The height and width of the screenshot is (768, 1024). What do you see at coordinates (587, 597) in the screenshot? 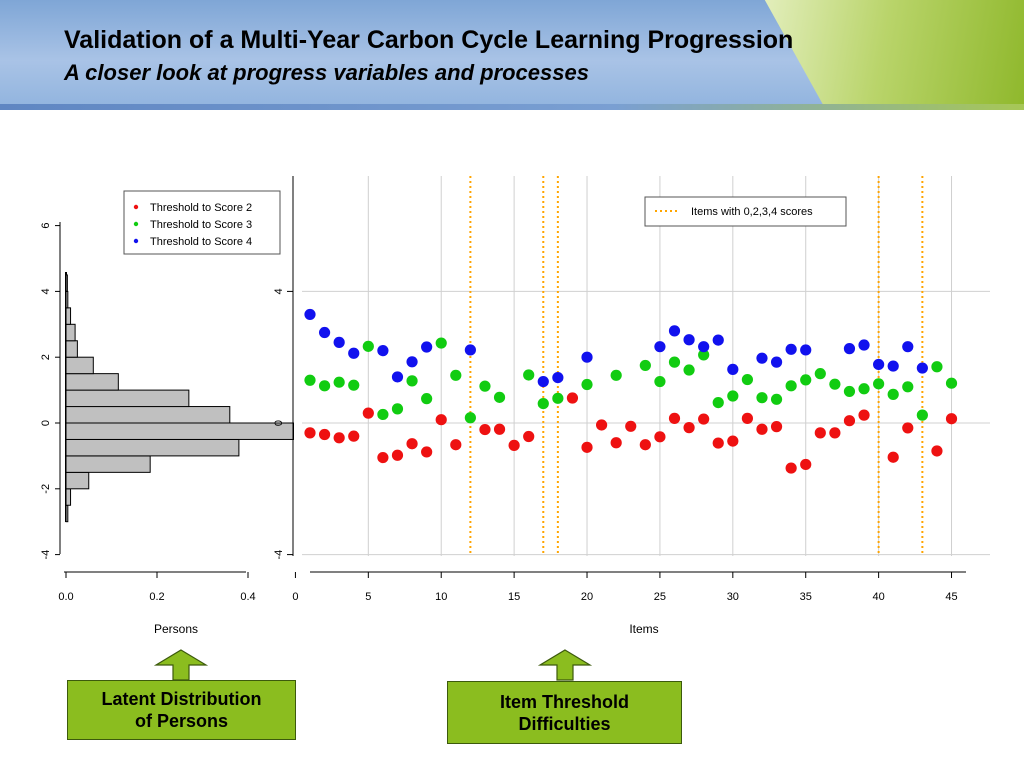
I see `scatter-x-tick-label-4: 20` at bounding box center [587, 597].